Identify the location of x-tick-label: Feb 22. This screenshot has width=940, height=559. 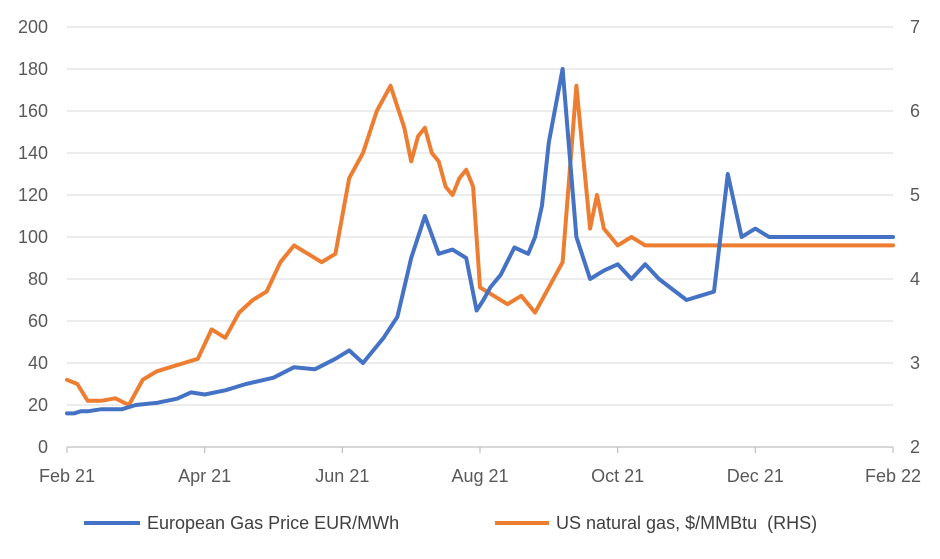
(893, 476).